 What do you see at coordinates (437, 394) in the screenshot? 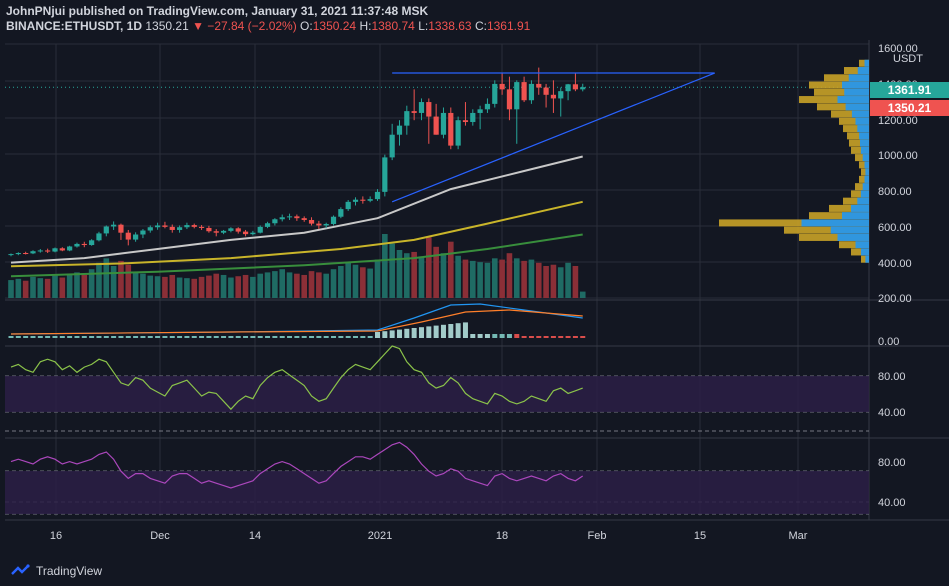
I see `rsi1-band` at bounding box center [437, 394].